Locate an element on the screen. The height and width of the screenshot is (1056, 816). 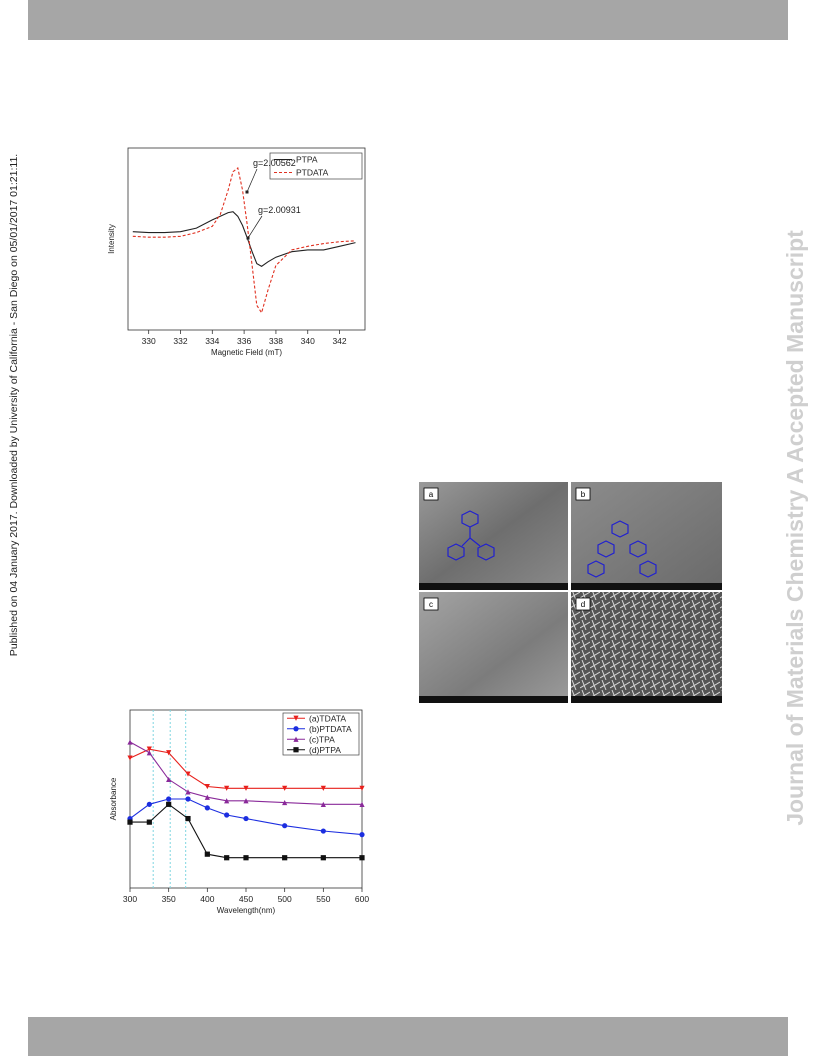
legend-label: (b)PTDATA is located at coordinates (330, 729).